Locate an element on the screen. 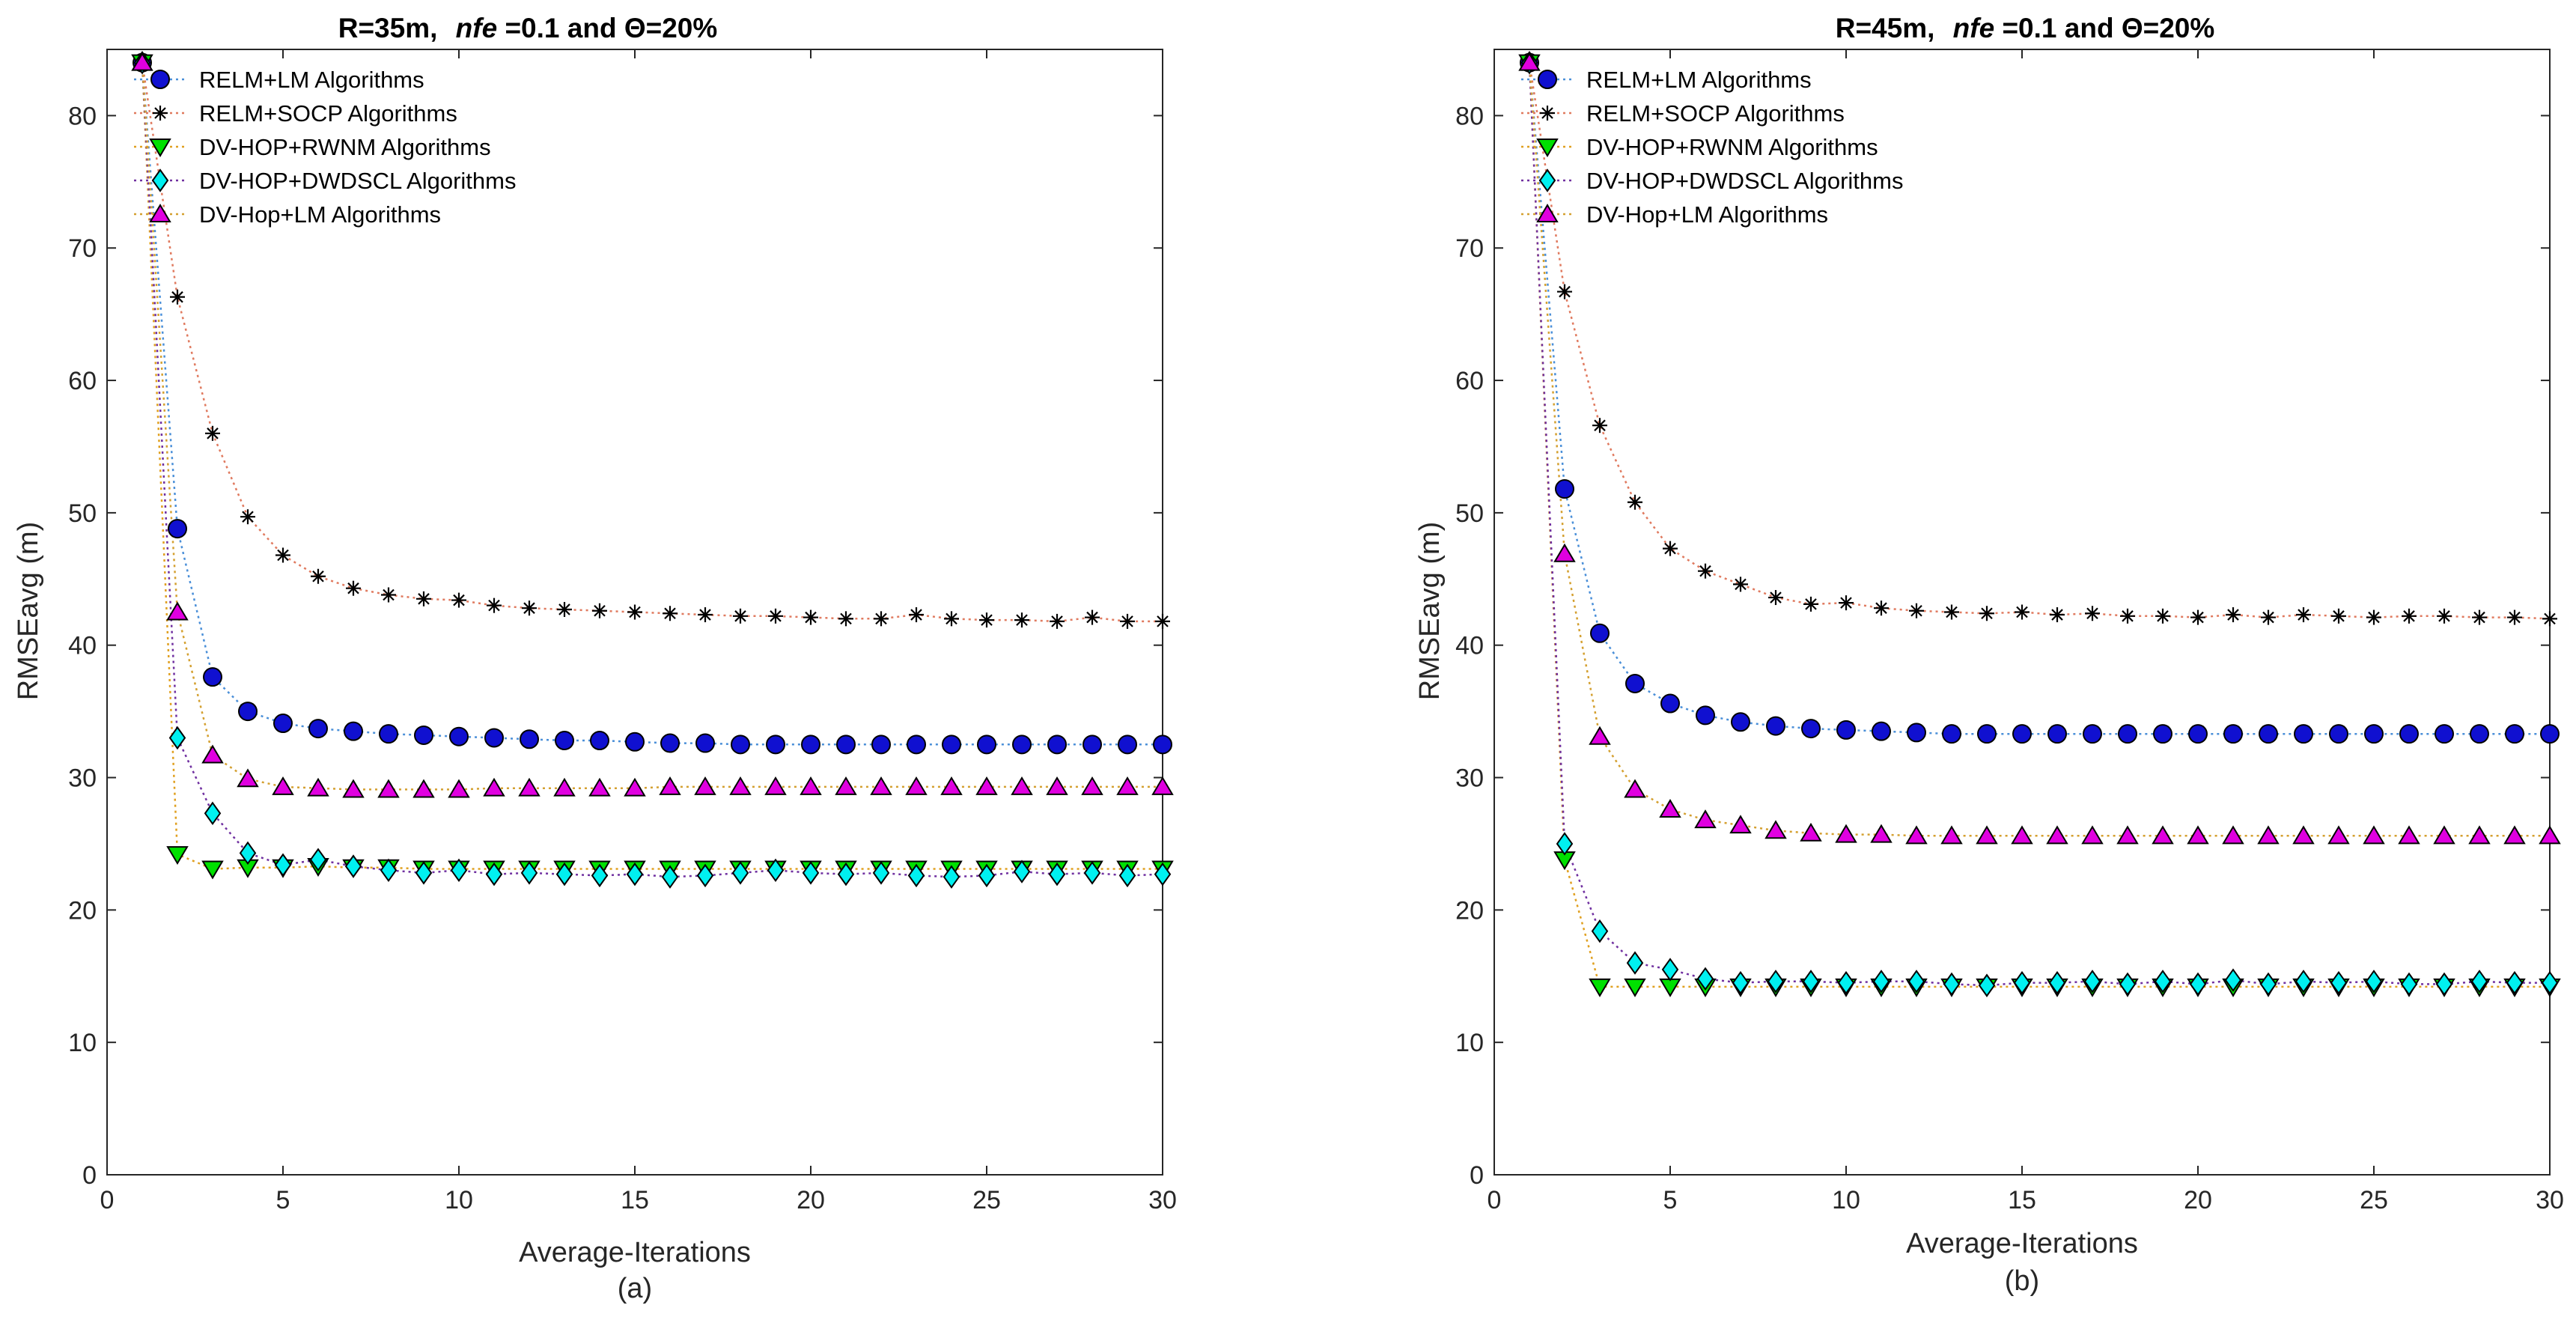  x-tick-label: 5 is located at coordinates (1670, 1200).